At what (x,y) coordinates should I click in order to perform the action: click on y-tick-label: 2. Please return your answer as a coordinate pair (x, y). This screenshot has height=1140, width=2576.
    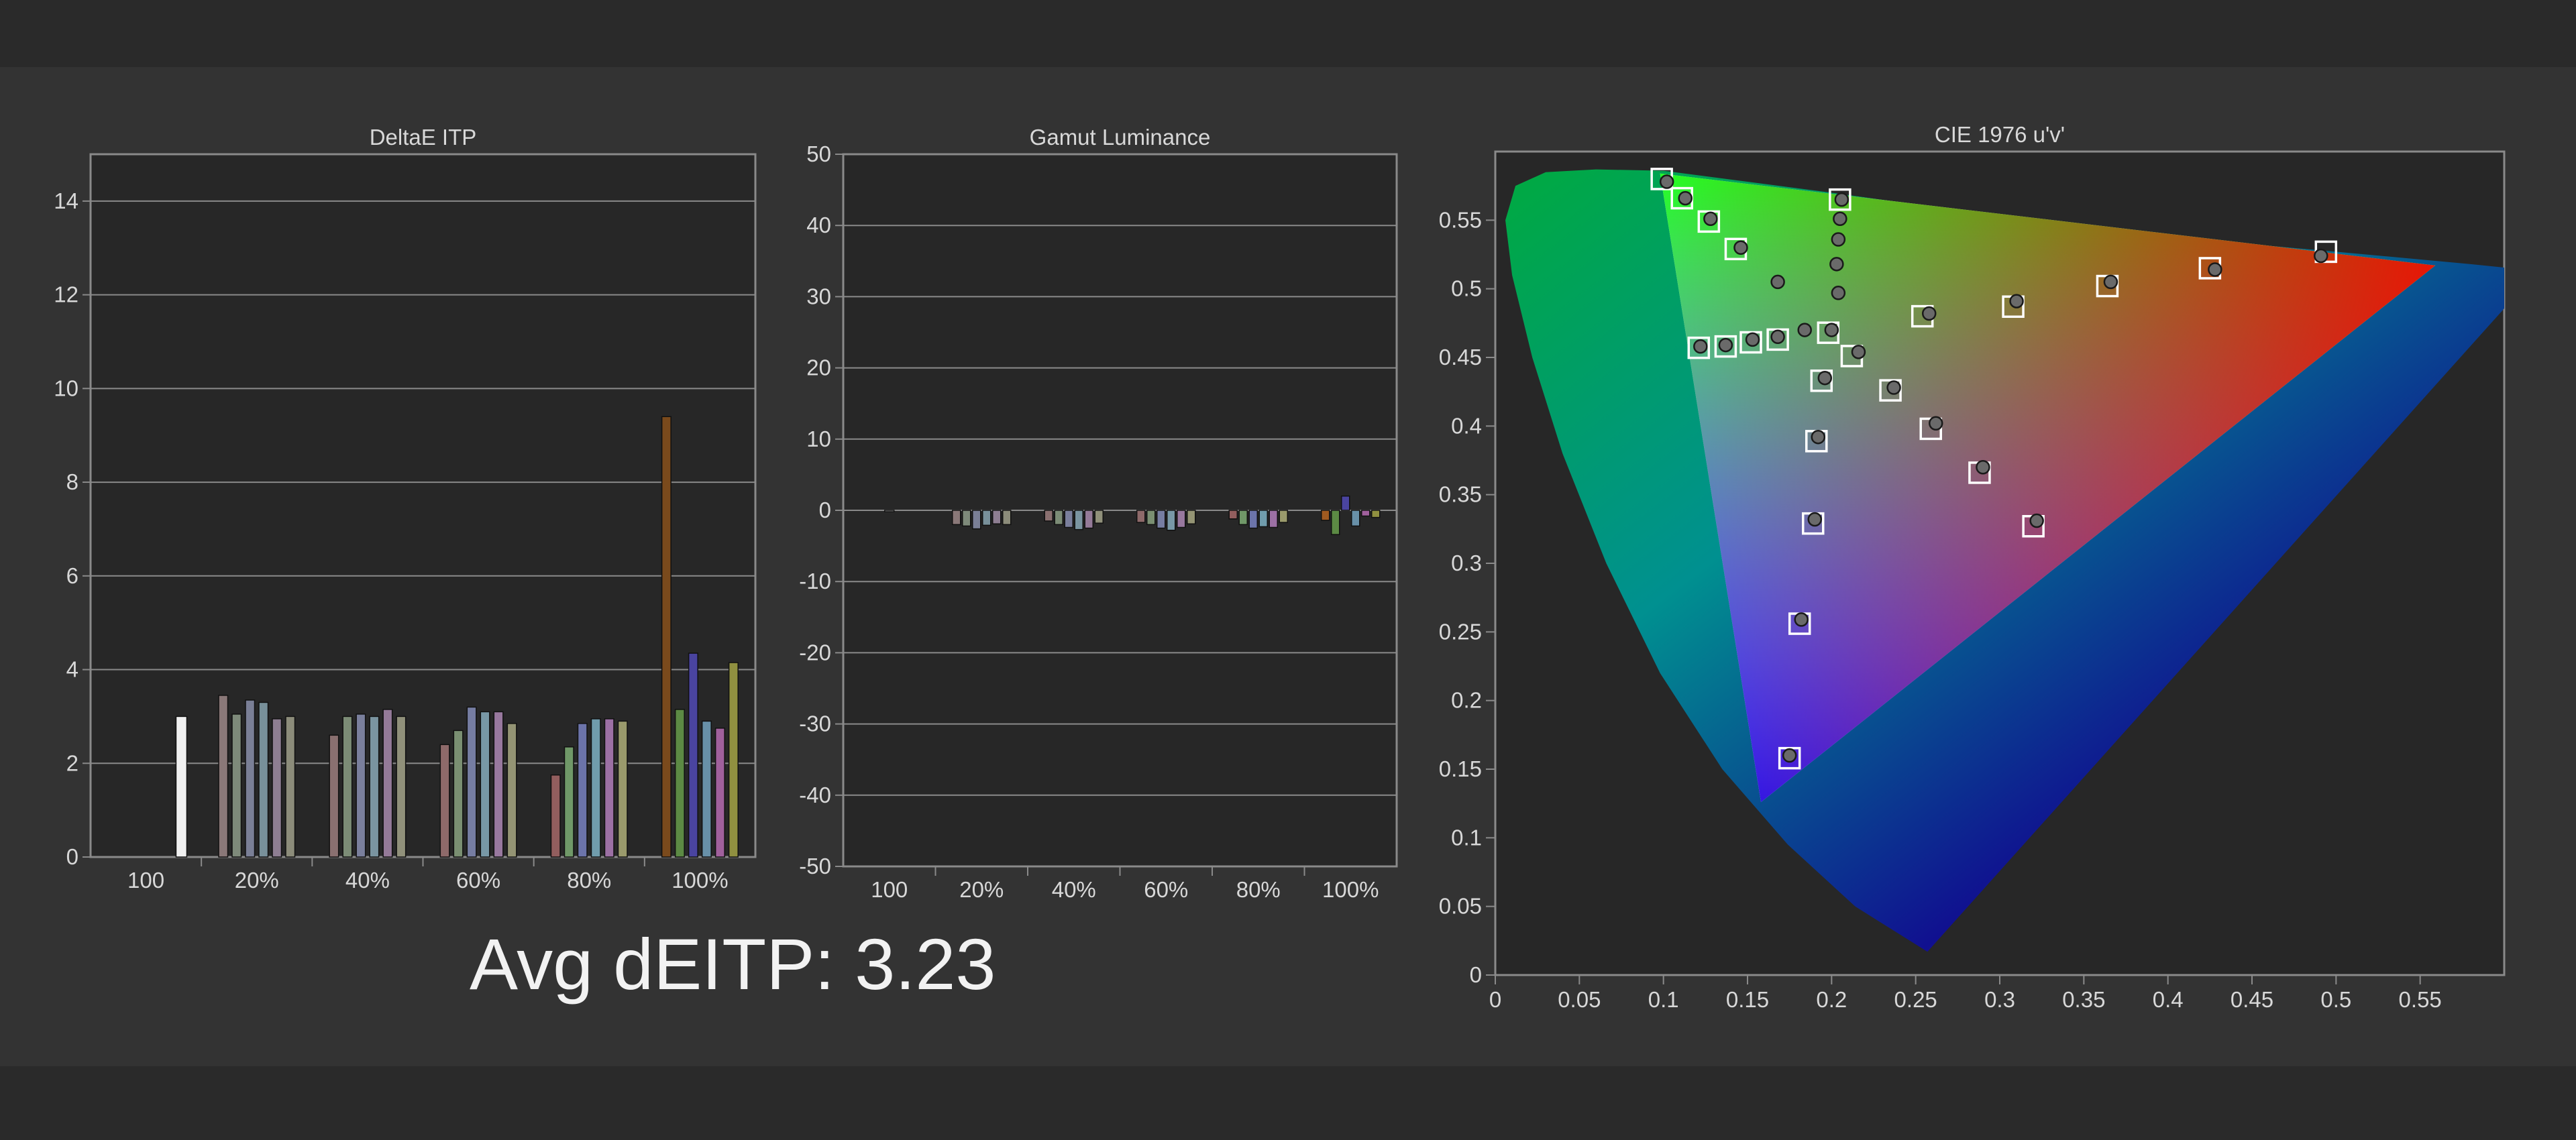
    Looking at the image, I should click on (72, 762).